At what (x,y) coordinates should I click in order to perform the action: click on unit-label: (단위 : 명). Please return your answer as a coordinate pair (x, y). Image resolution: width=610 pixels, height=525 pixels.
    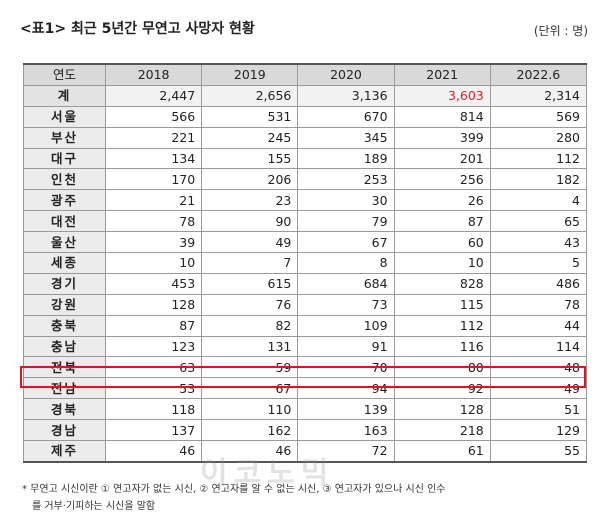
    Looking at the image, I should click on (560, 31).